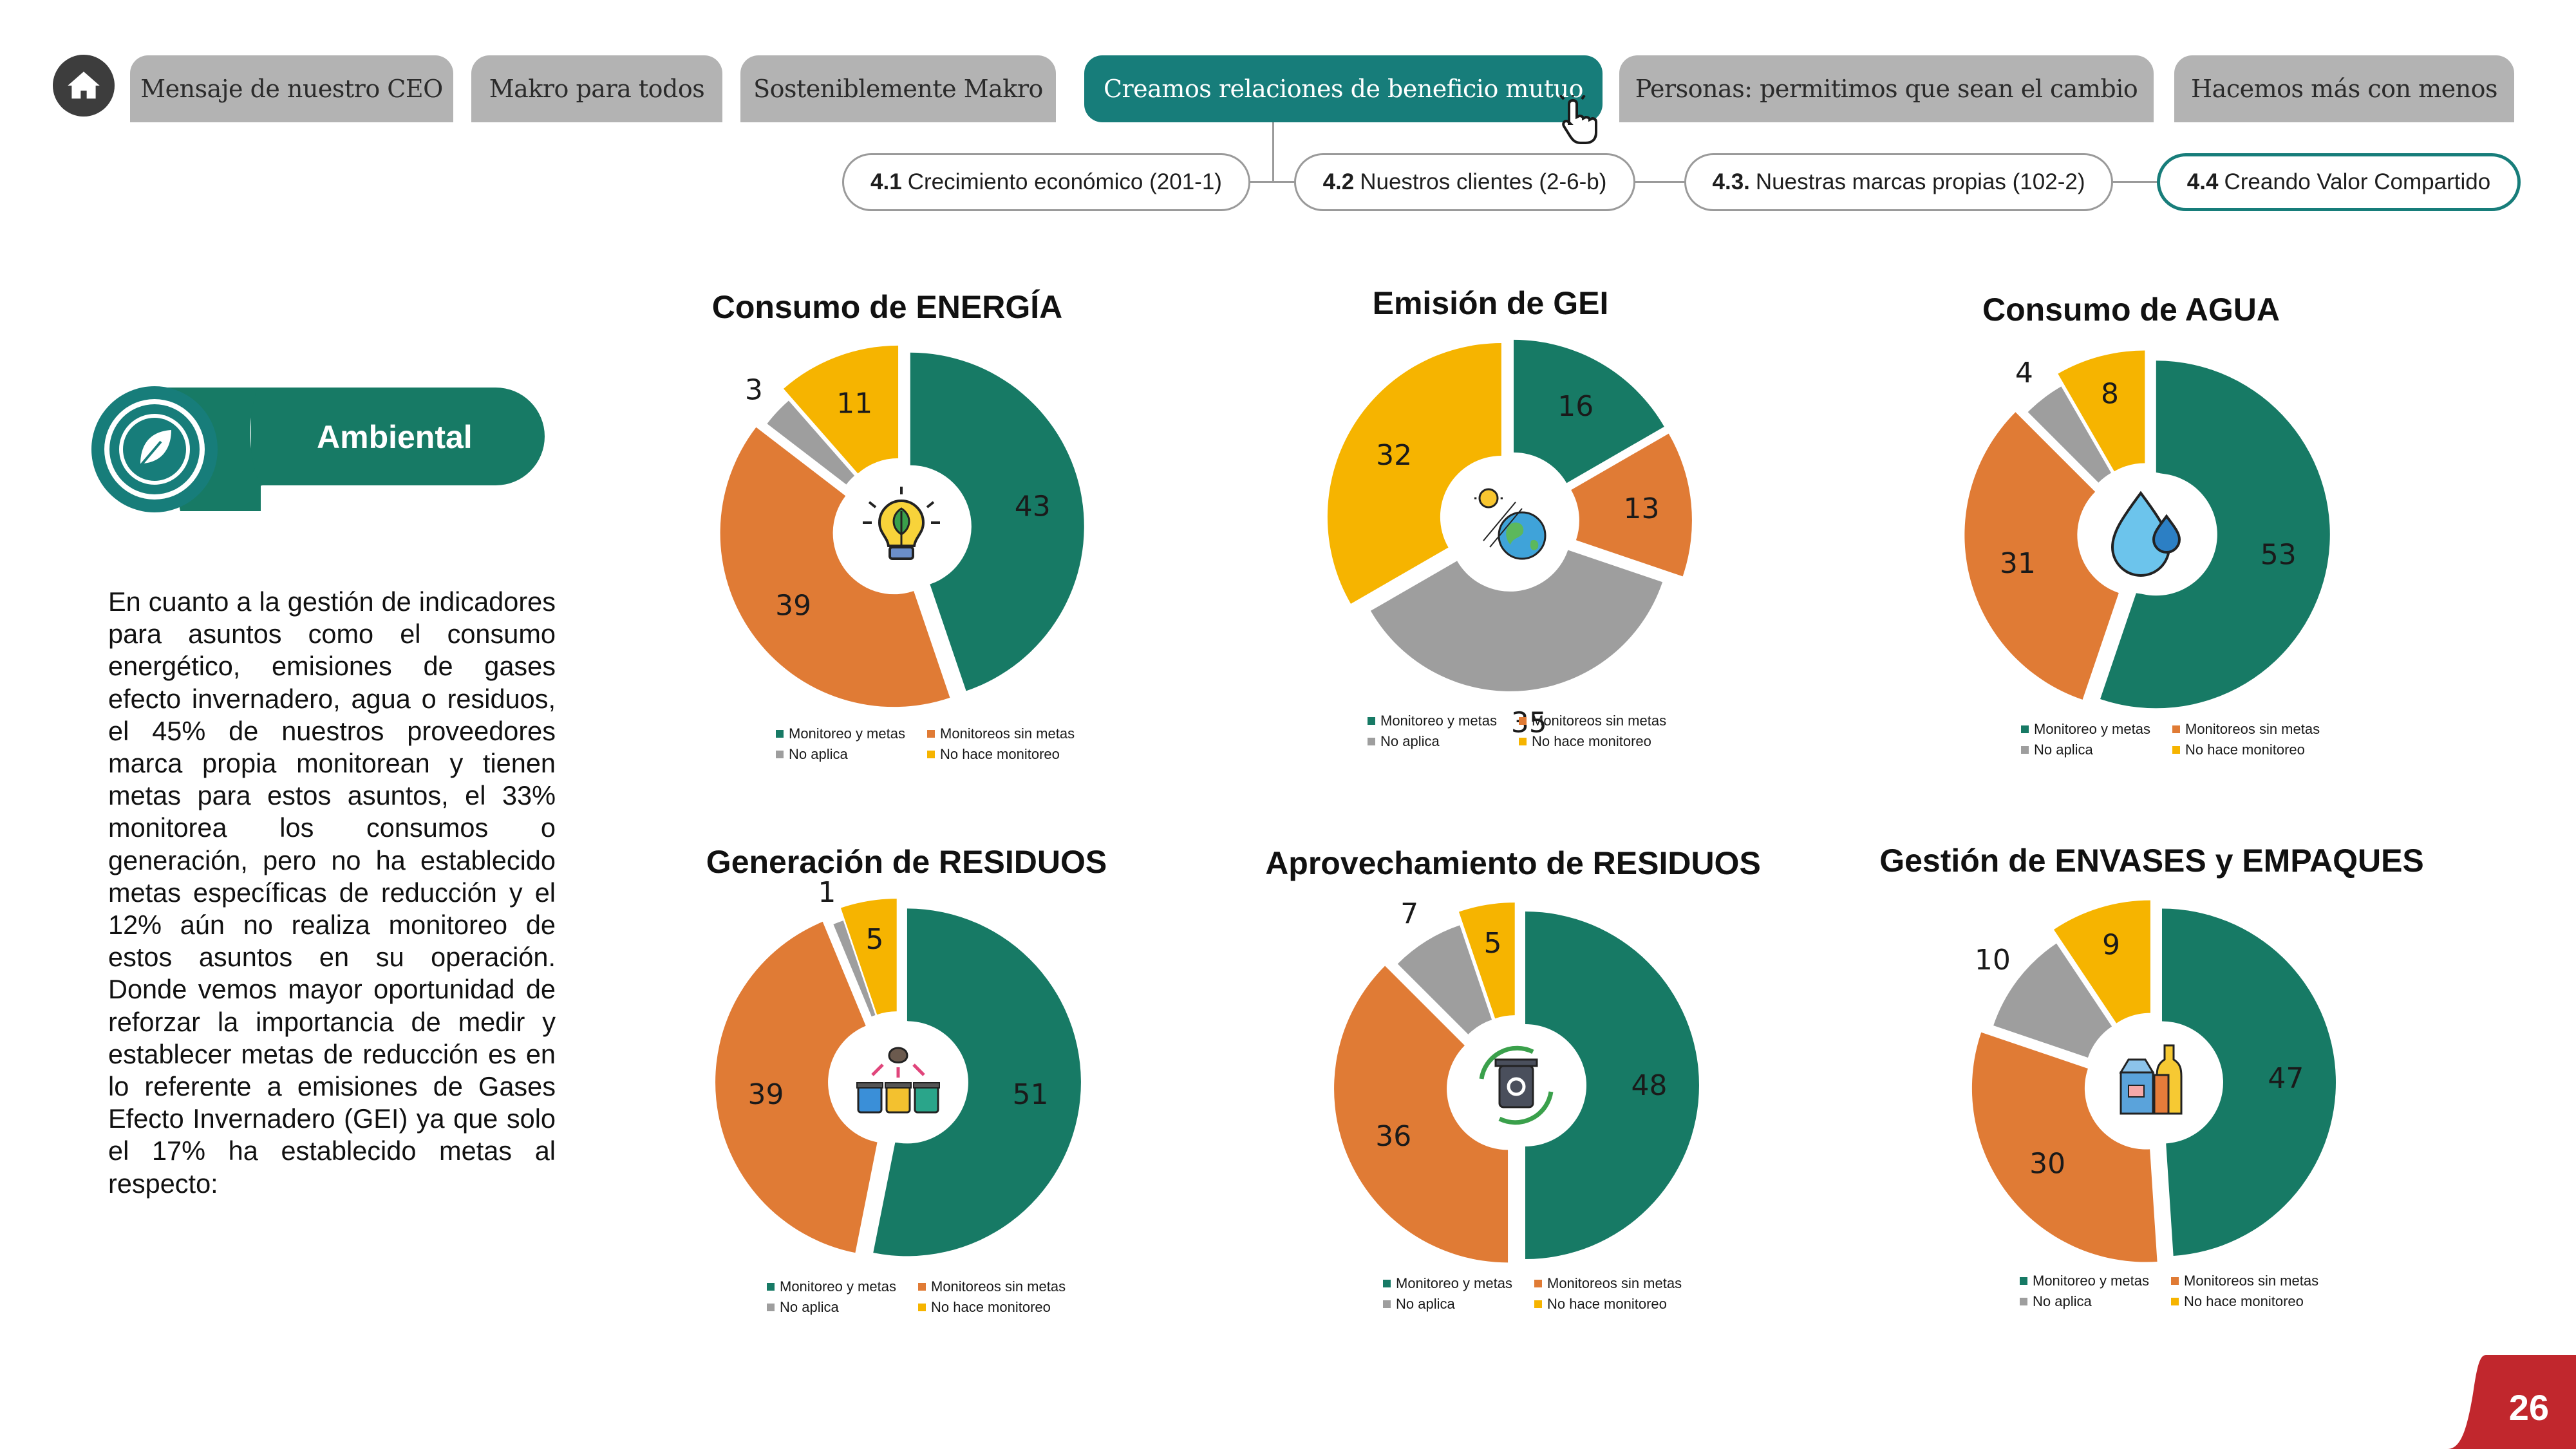 The image size is (2576, 1449). What do you see at coordinates (1886, 88) in the screenshot?
I see `tab-personas: Personas: permitimos que sean el cambio` at bounding box center [1886, 88].